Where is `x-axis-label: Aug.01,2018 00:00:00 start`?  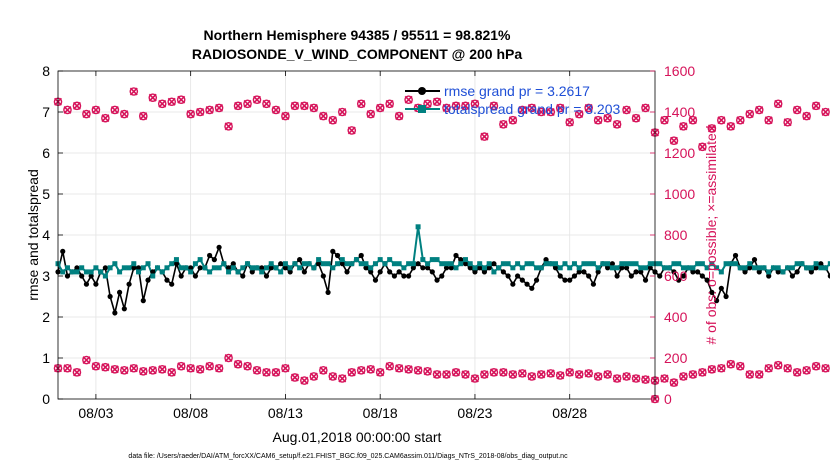 x-axis-label: Aug.01,2018 00:00:00 start is located at coordinates (357, 437).